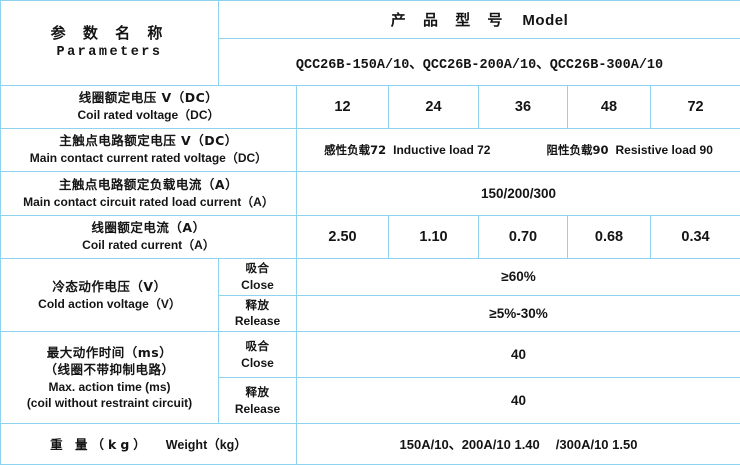 This screenshot has height=465, width=740. What do you see at coordinates (355, 150) in the screenshot?
I see `inductive-load-cn: 感性负载72` at bounding box center [355, 150].